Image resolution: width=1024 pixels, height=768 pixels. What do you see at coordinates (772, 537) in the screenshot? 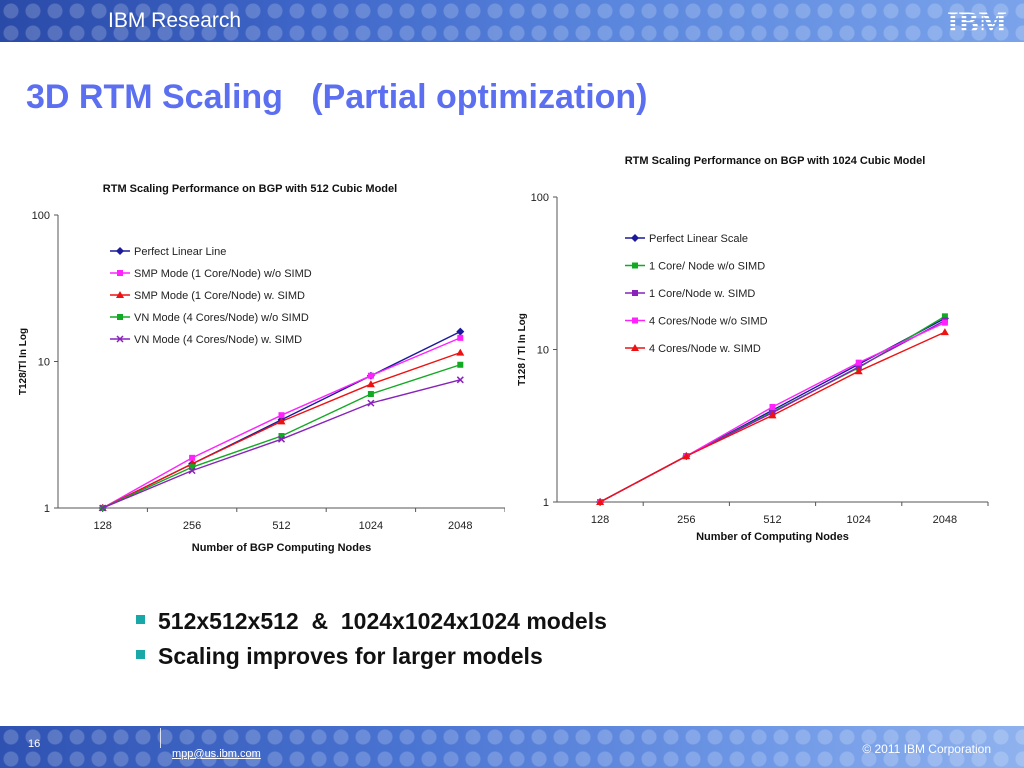
I see `x-axis-label: Number of Computing Nodes` at bounding box center [772, 537].